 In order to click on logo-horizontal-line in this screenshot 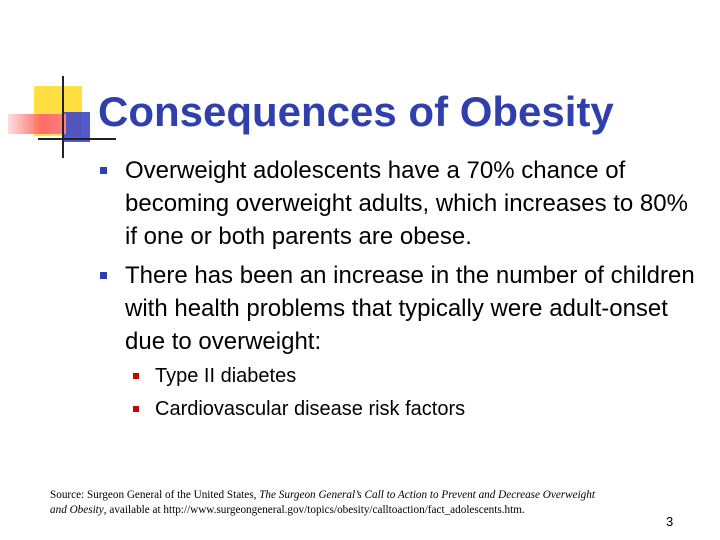, I will do `click(77, 139)`.